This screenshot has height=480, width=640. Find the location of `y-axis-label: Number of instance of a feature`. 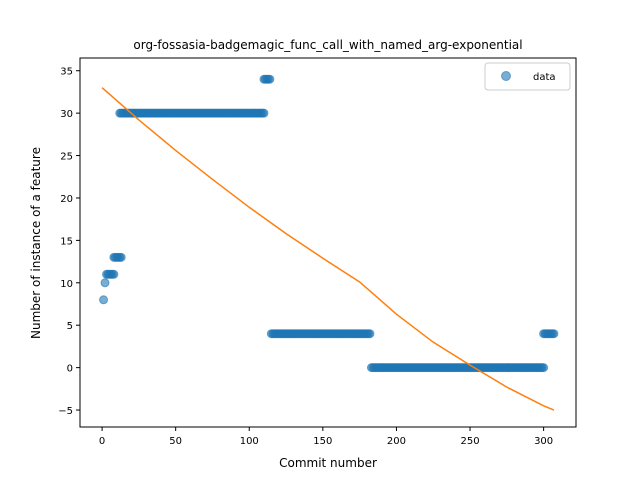

y-axis-label: Number of instance of a feature is located at coordinates (36, 243).